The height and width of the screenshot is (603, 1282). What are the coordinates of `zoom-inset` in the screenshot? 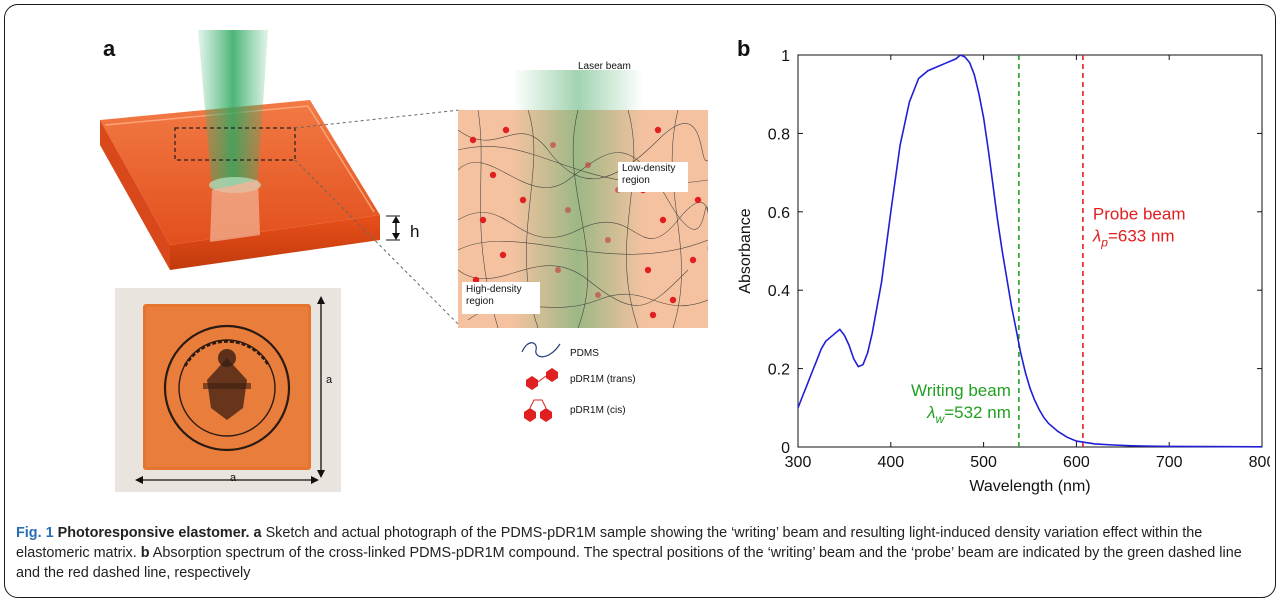 It's located at (583, 199).